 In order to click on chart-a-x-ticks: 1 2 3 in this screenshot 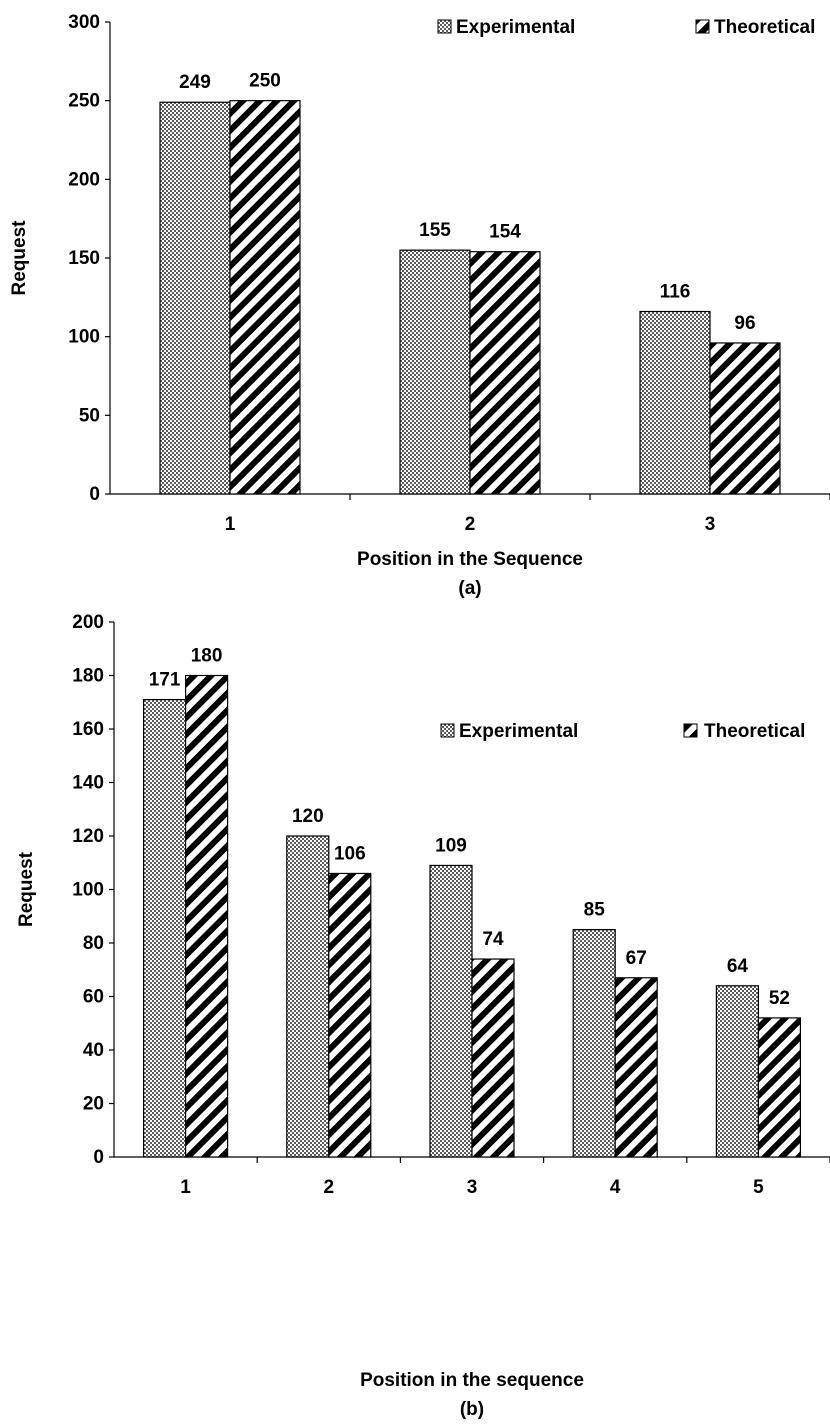, I will do `click(527, 514)`.